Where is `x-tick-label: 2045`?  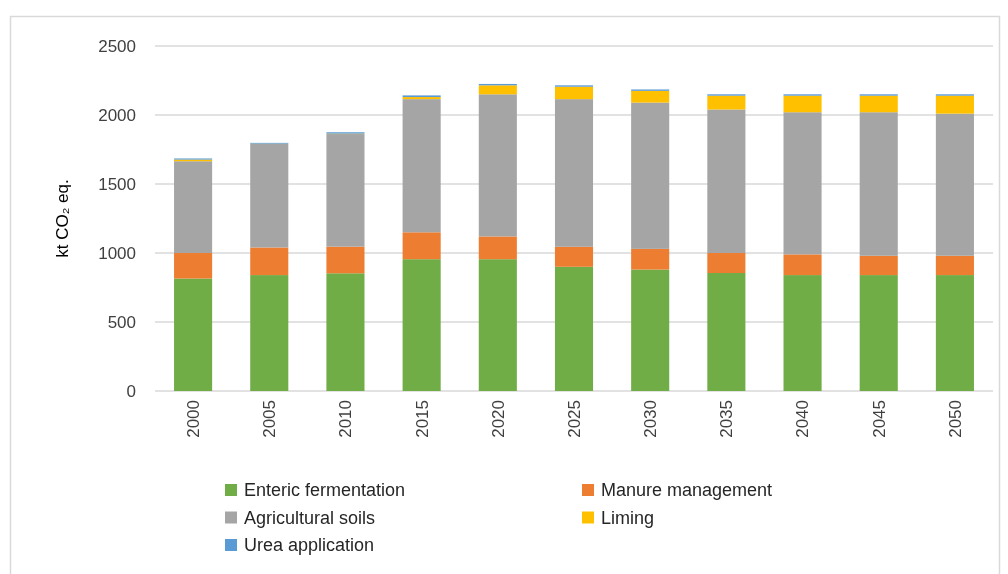
x-tick-label: 2045 is located at coordinates (879, 419).